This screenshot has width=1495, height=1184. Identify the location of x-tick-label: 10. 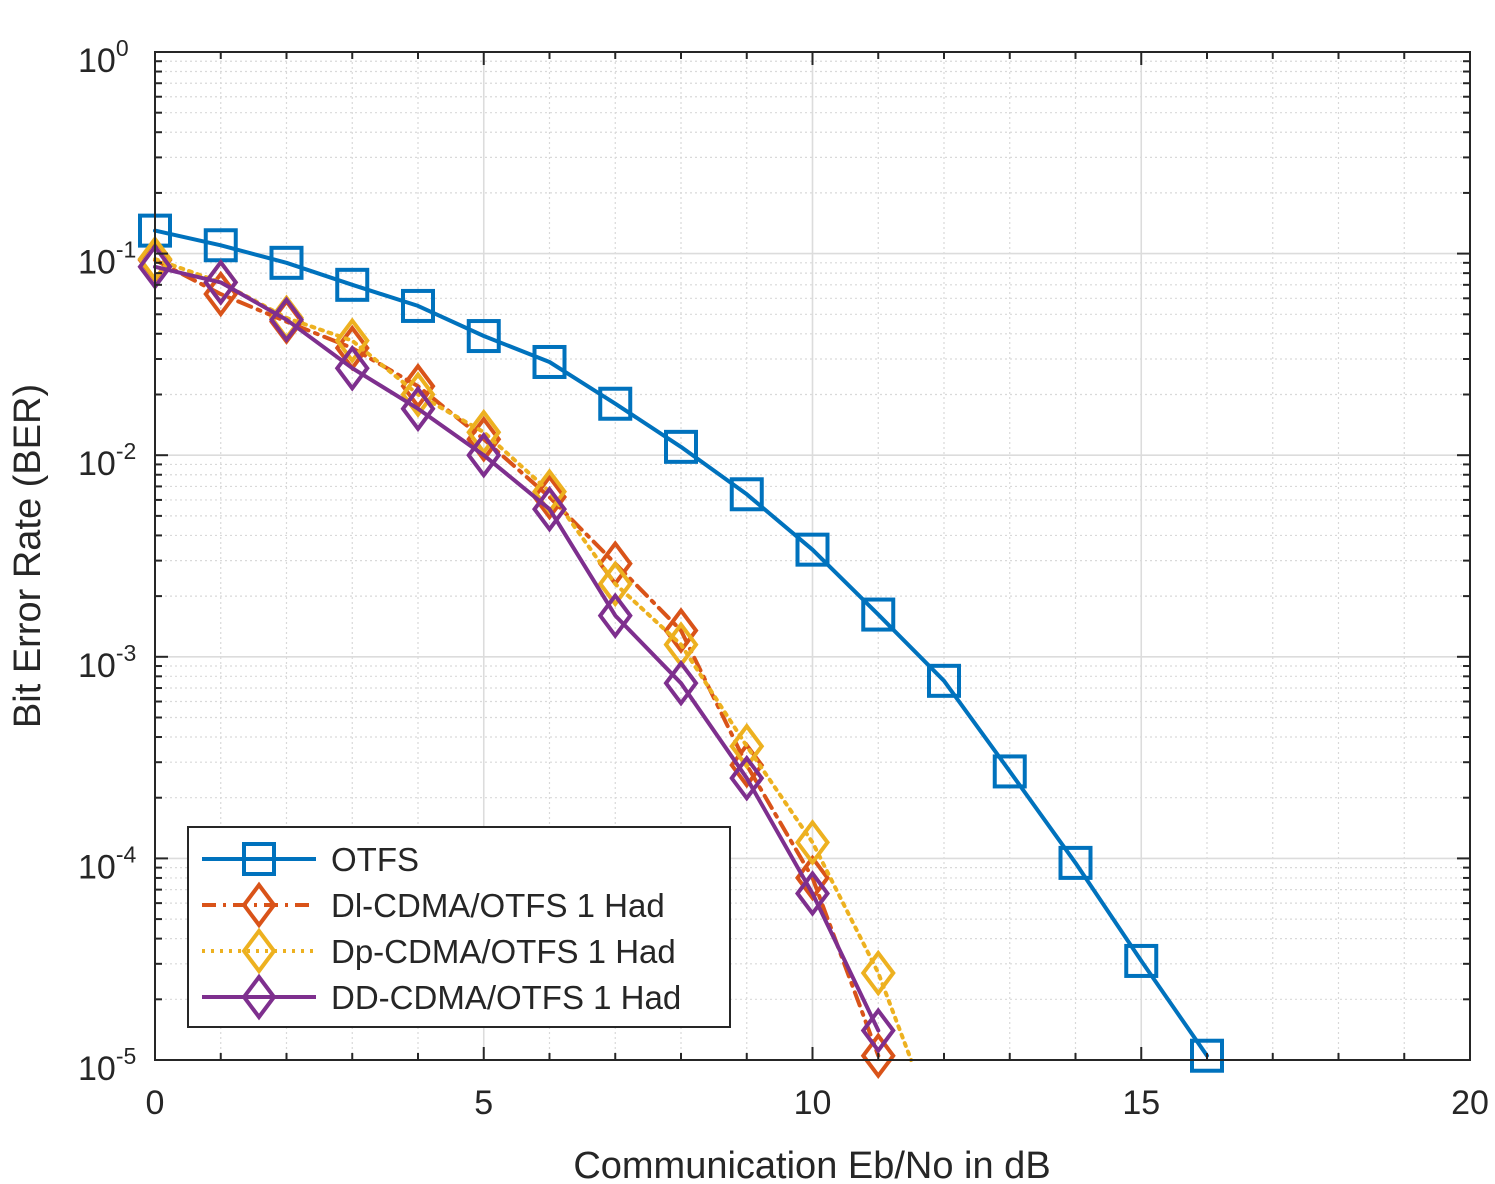
(813, 1103).